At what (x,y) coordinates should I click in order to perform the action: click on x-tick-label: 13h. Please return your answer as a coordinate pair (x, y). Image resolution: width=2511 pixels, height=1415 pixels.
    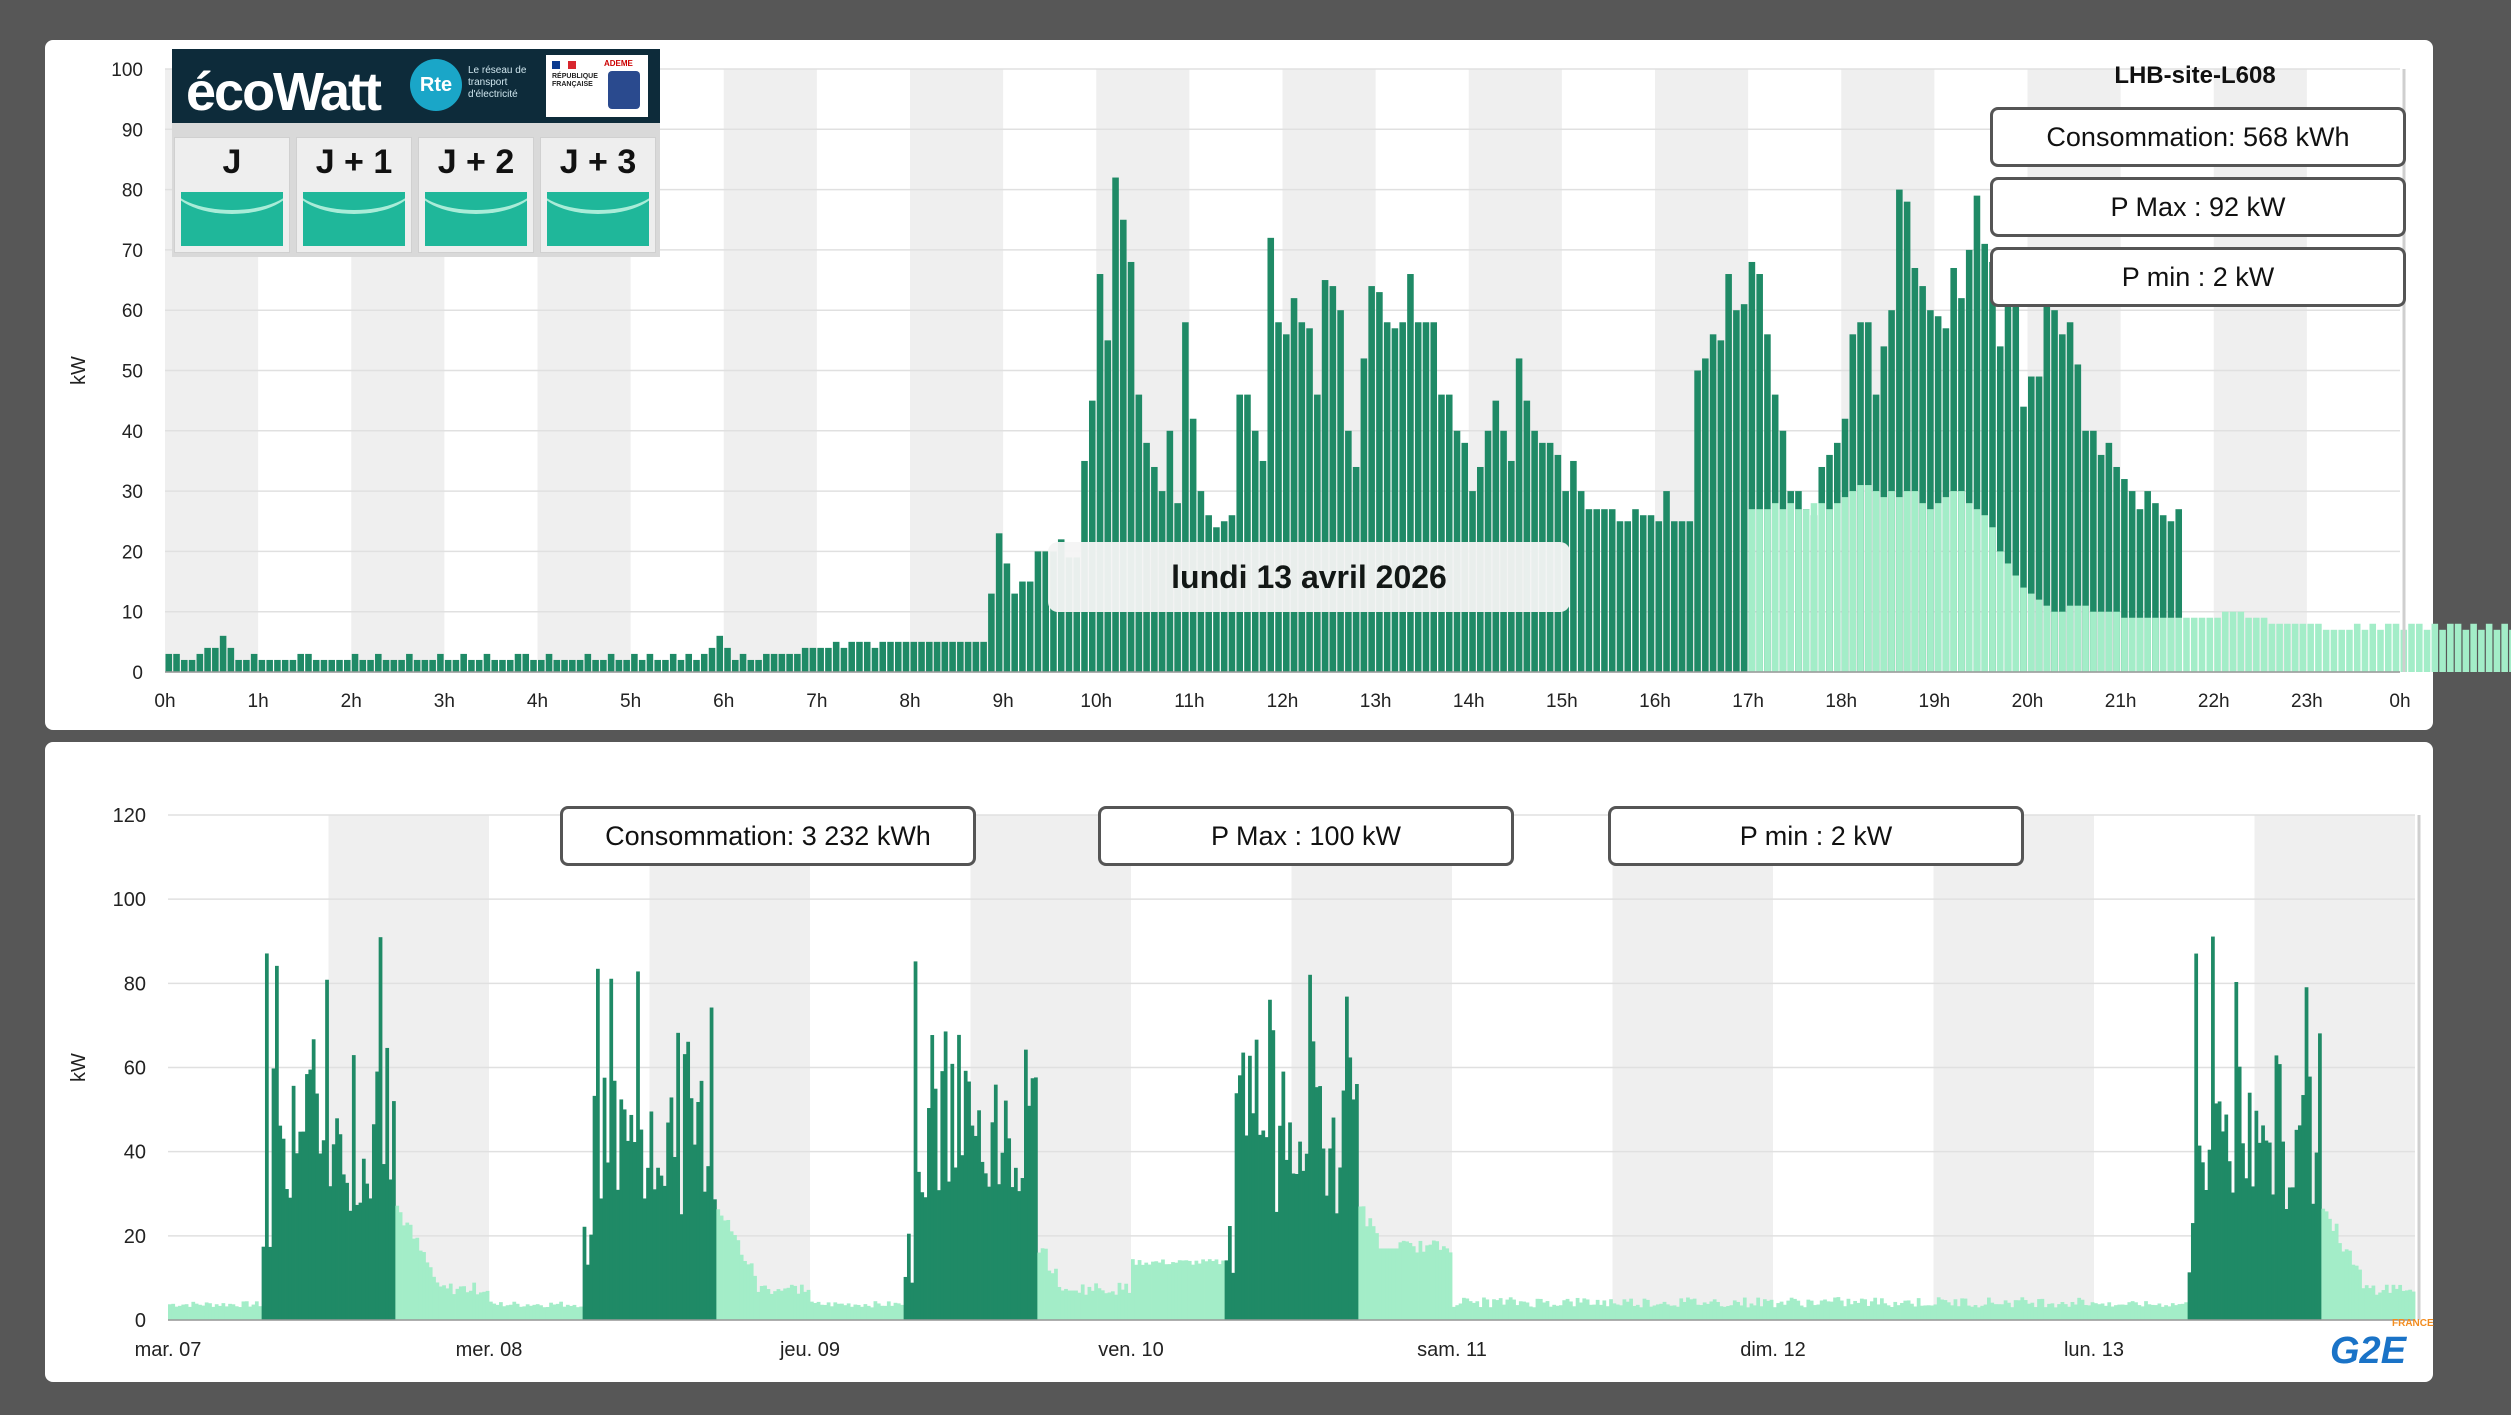
    Looking at the image, I should click on (1376, 701).